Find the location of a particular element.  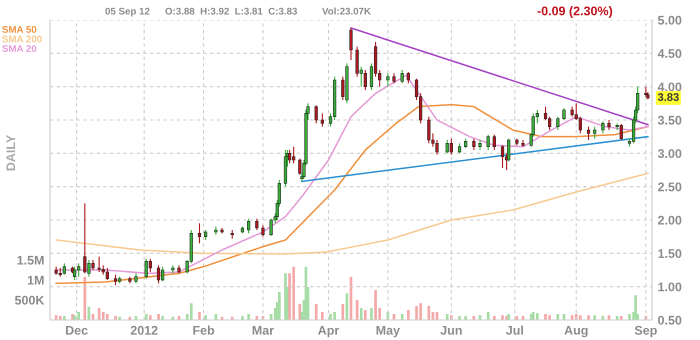

y-tick-label: 0.50 is located at coordinates (670, 320).